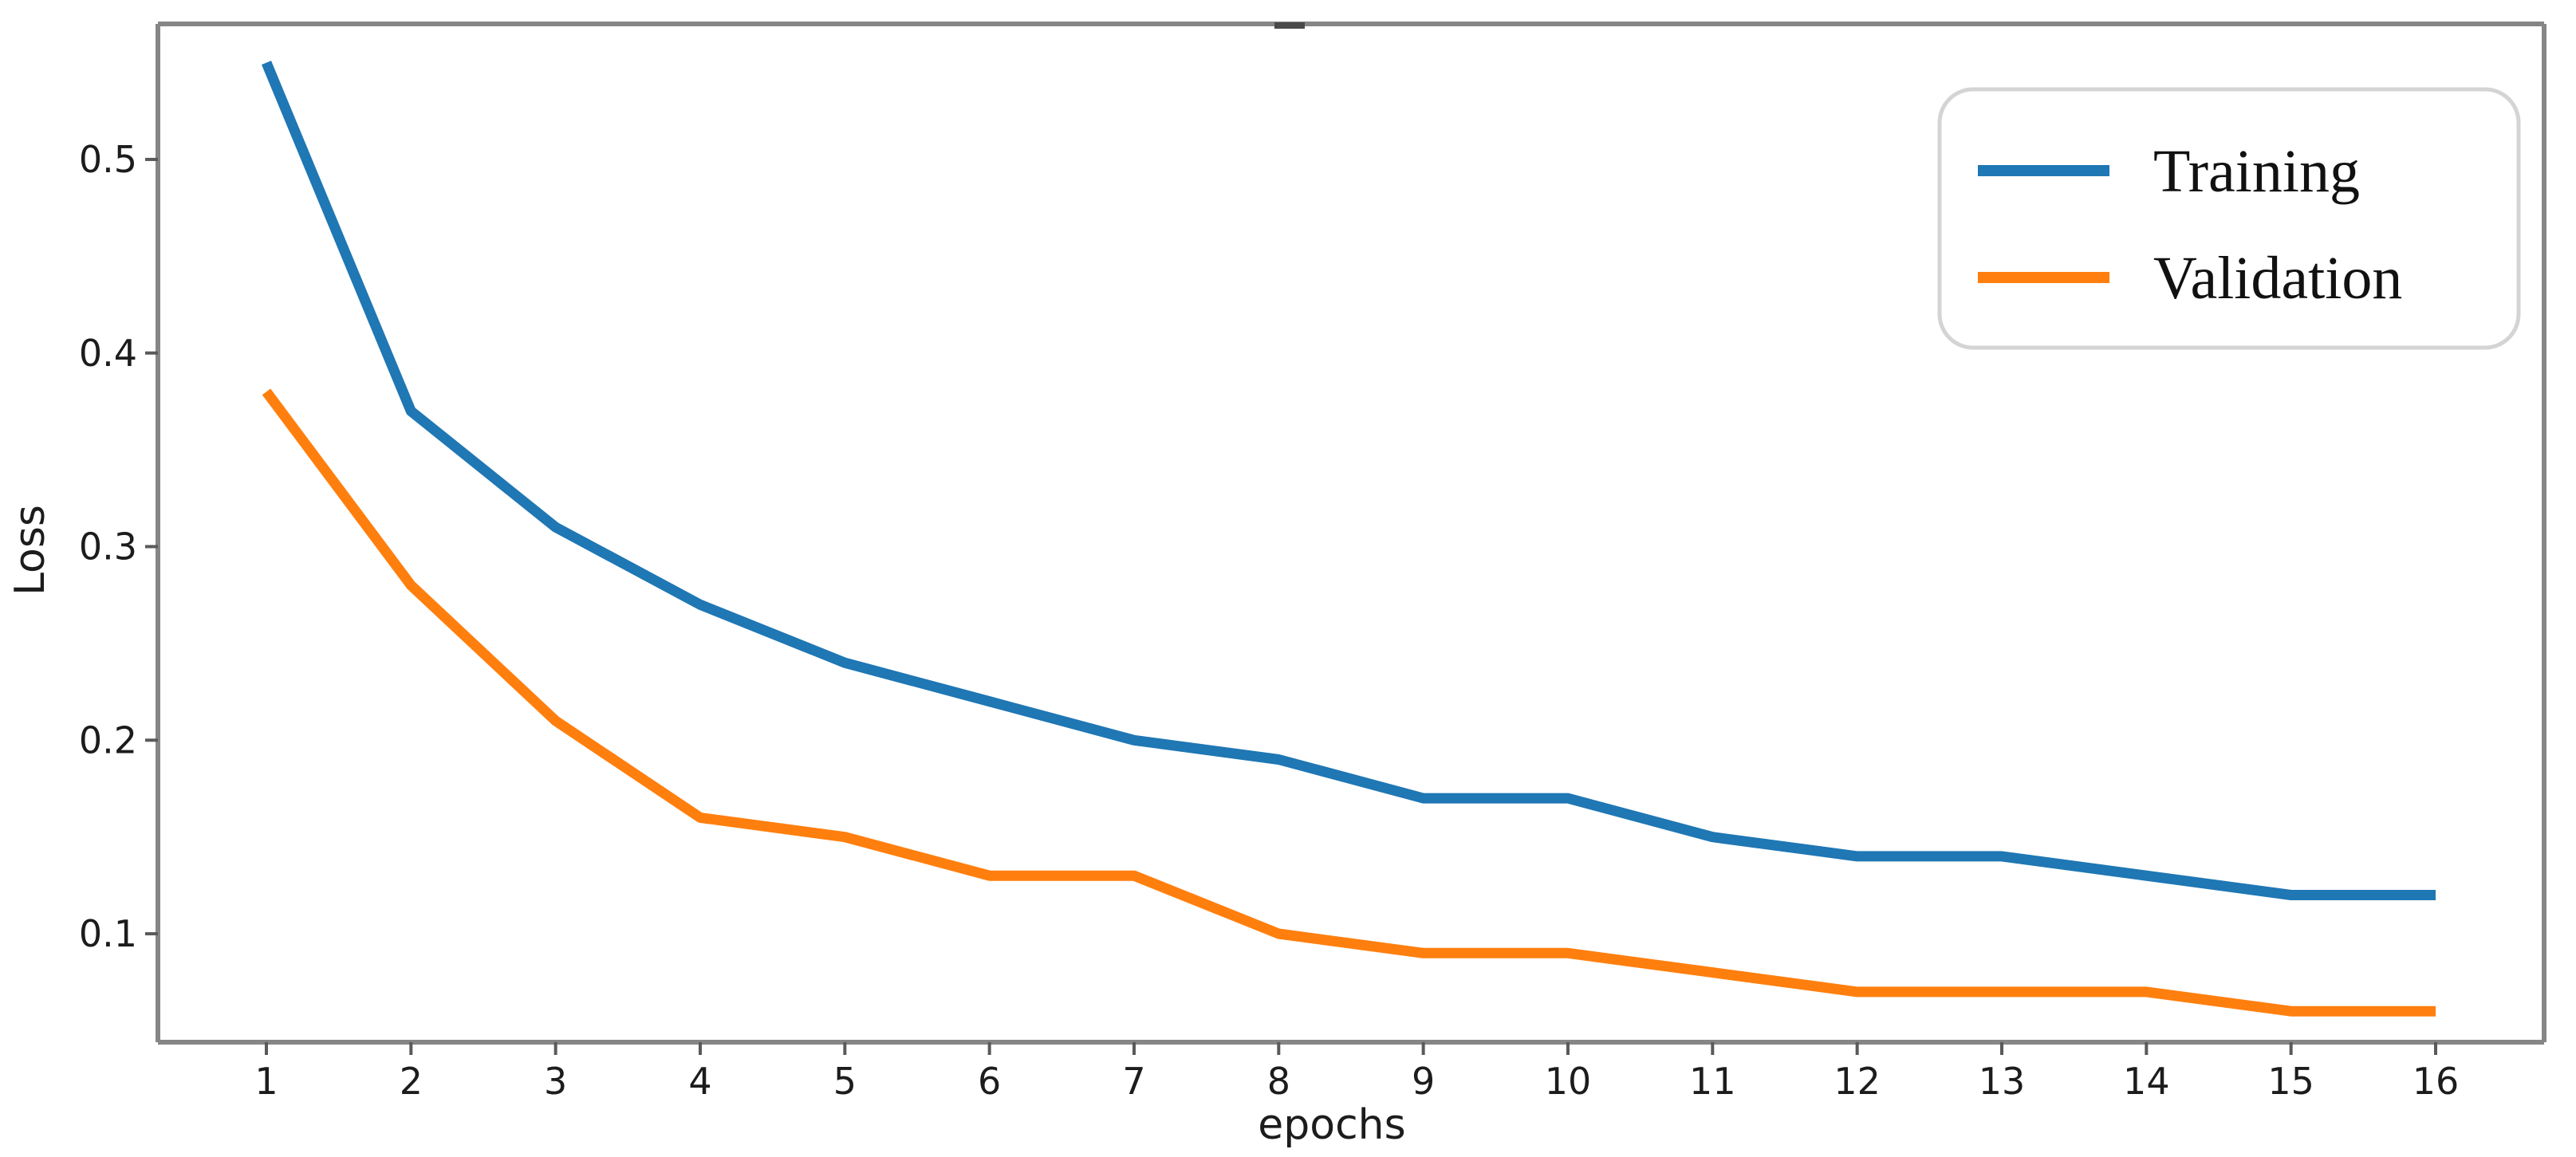  What do you see at coordinates (2229, 219) in the screenshot?
I see `legend: Training Validation` at bounding box center [2229, 219].